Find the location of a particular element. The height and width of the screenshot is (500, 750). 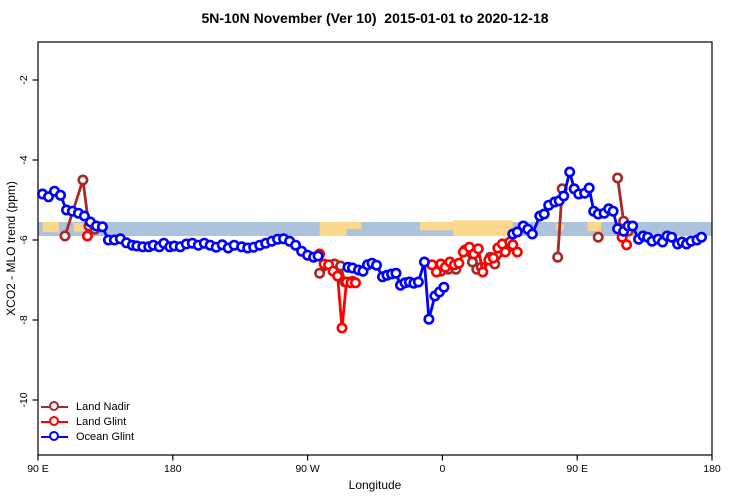

y-axis: -2 -4 -6 -8 -10 is located at coordinates (28, 241).